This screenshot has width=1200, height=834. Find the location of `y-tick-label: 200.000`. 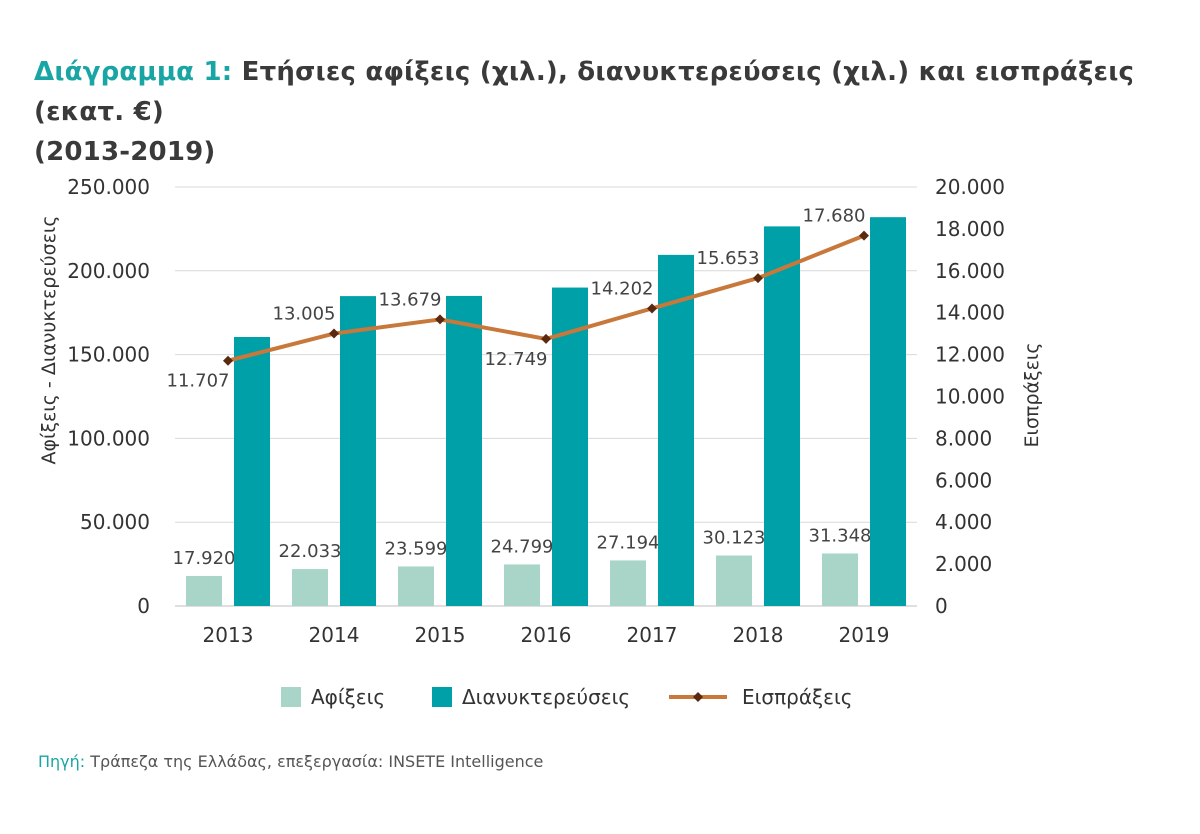

y-tick-label: 200.000 is located at coordinates (108, 271).